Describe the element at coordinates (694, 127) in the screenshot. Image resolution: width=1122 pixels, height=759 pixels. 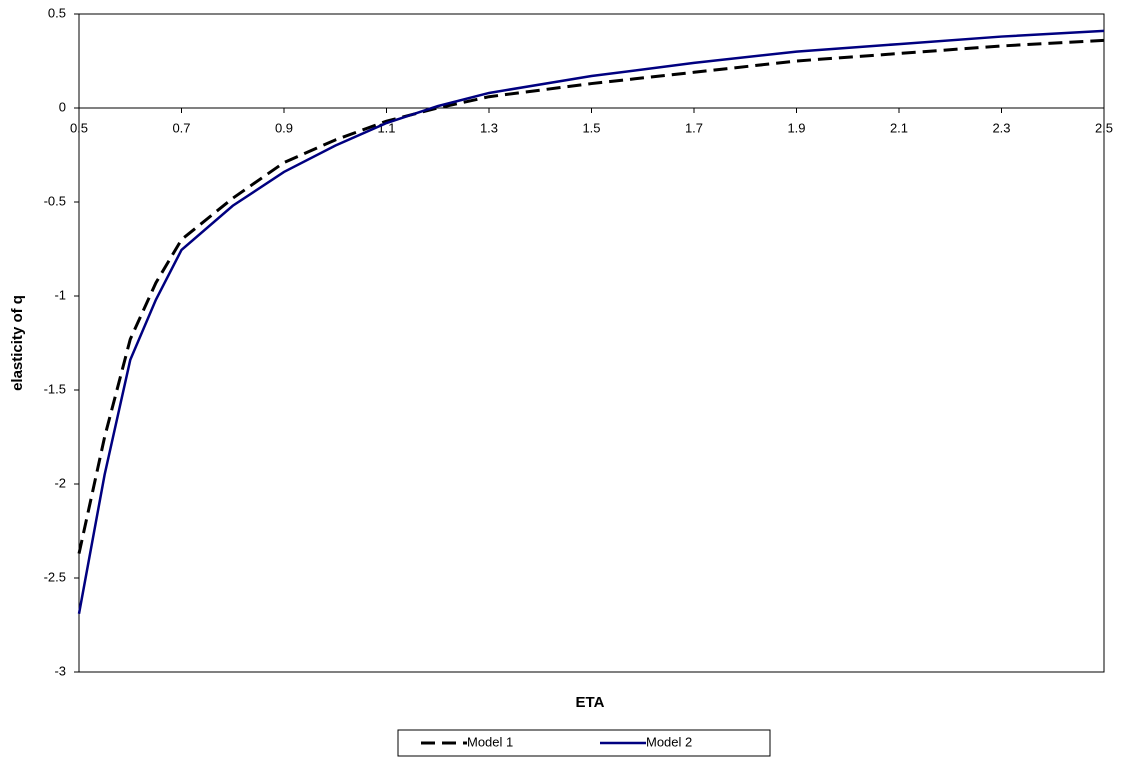
I see `x-tick-label: 1.7` at that location.